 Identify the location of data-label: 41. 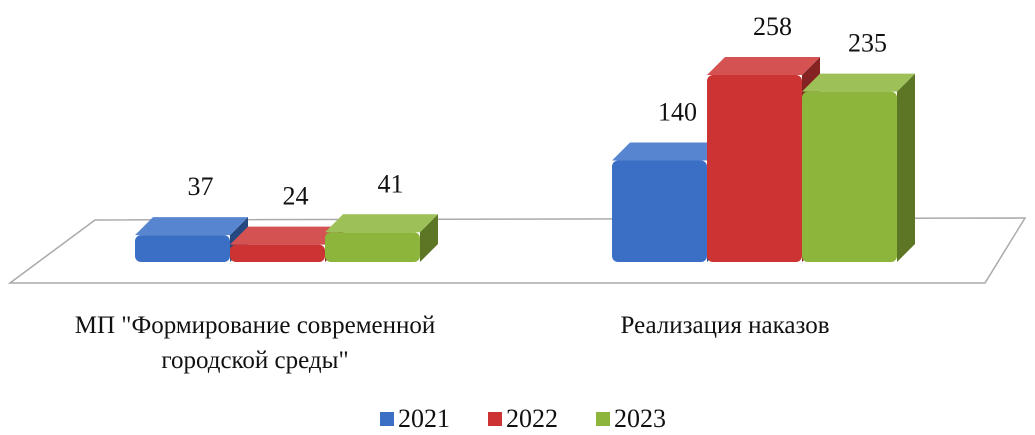
(391, 183).